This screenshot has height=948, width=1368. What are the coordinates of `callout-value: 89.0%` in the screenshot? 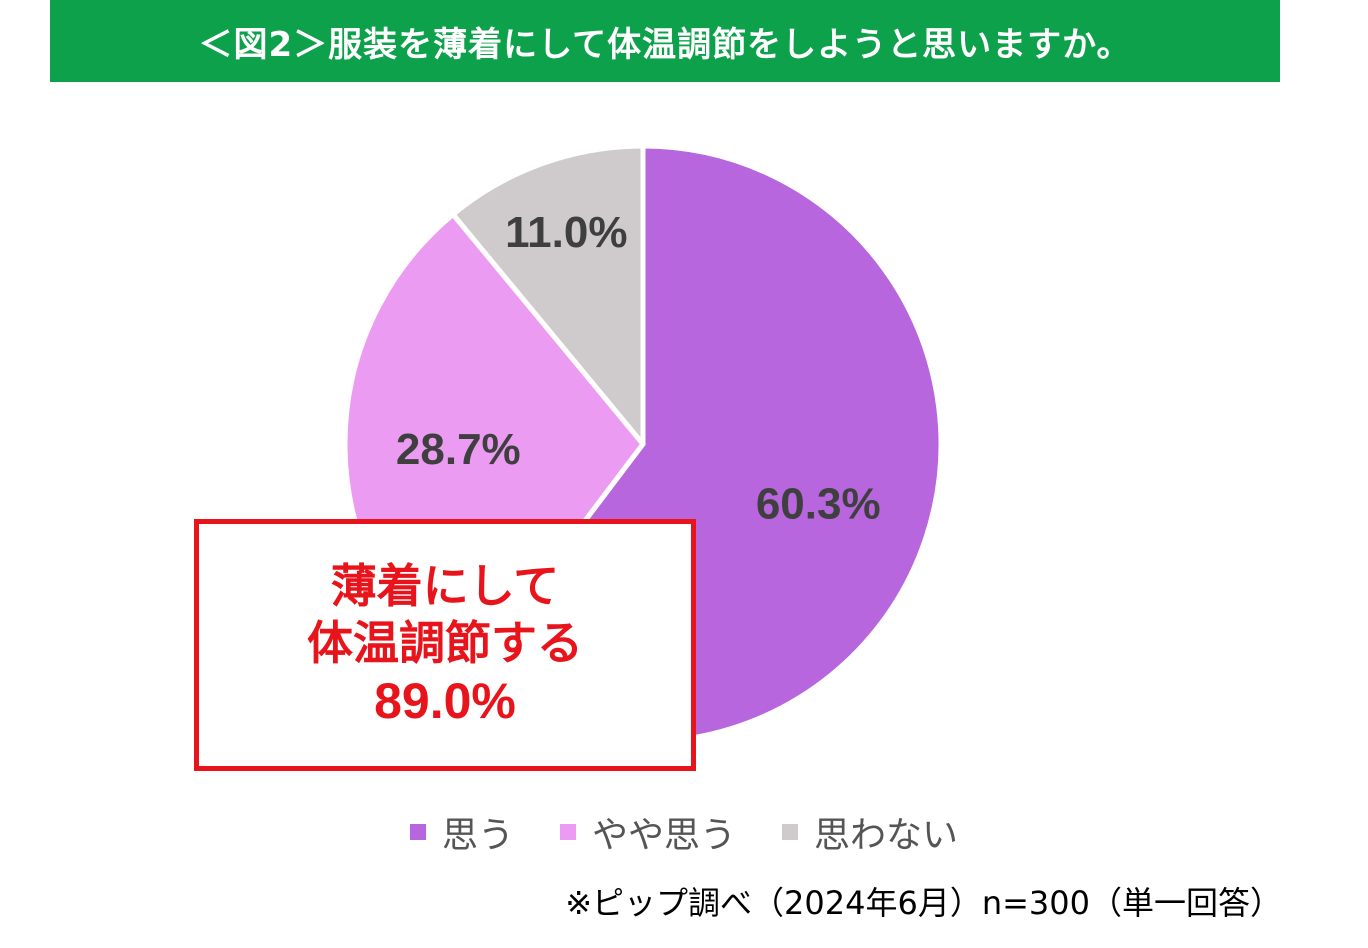 It's located at (445, 700).